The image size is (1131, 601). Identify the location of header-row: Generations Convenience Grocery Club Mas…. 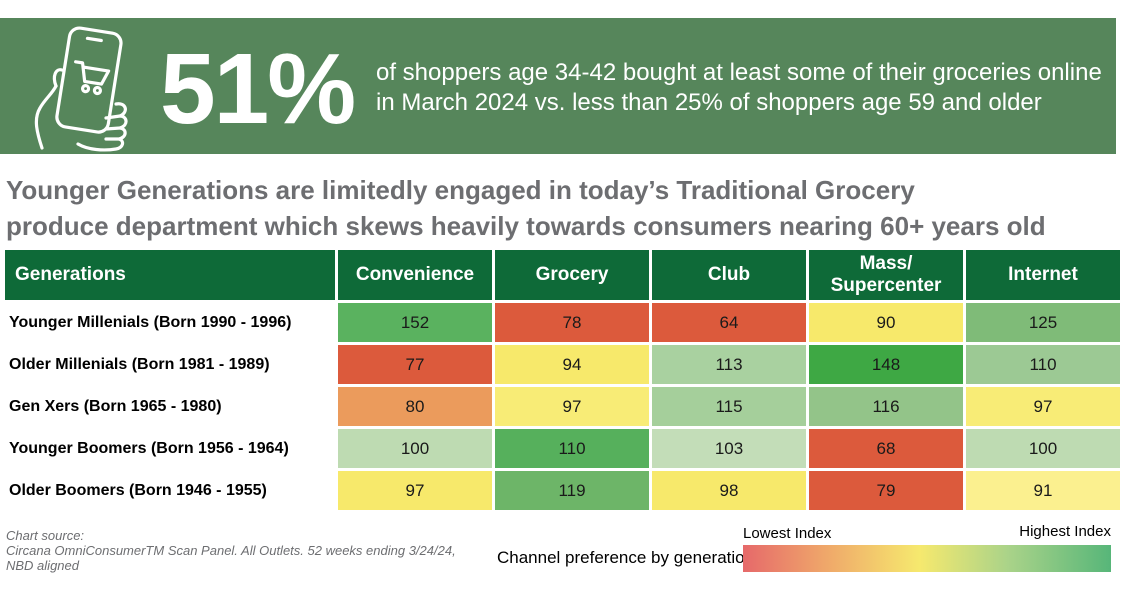
(562, 275).